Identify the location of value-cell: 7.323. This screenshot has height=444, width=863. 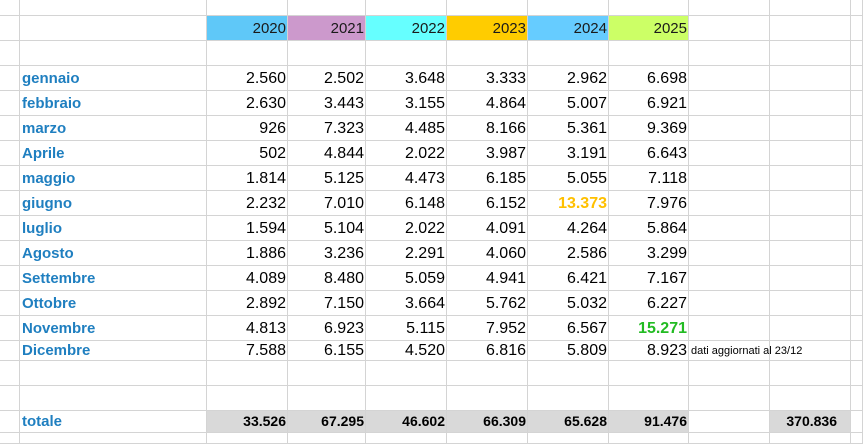
(343, 128).